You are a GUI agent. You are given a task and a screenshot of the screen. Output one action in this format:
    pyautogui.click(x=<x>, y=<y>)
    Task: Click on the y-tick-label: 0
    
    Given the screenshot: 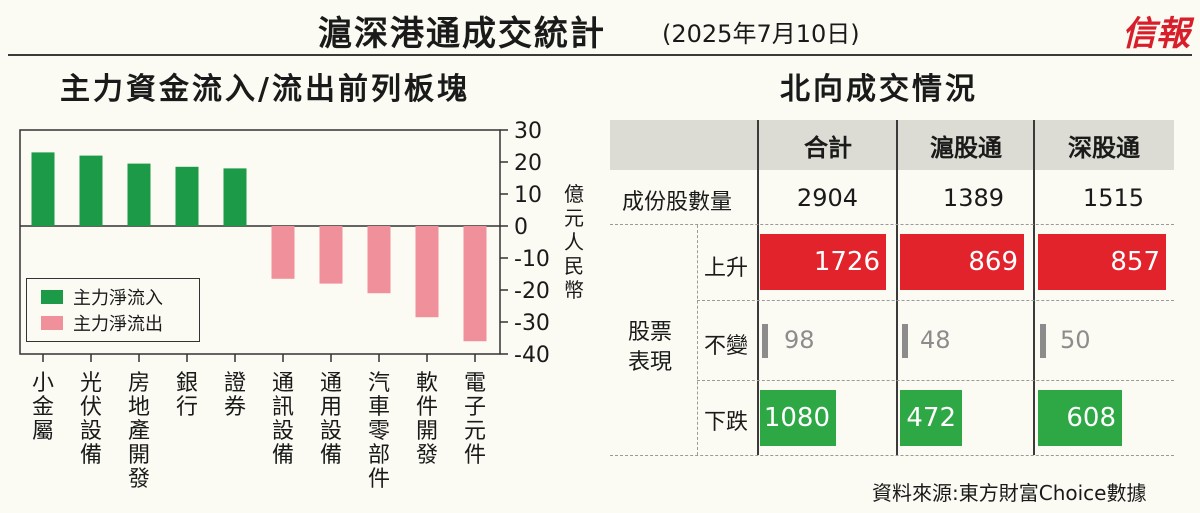 What is the action you would take?
    pyautogui.click(x=521, y=227)
    